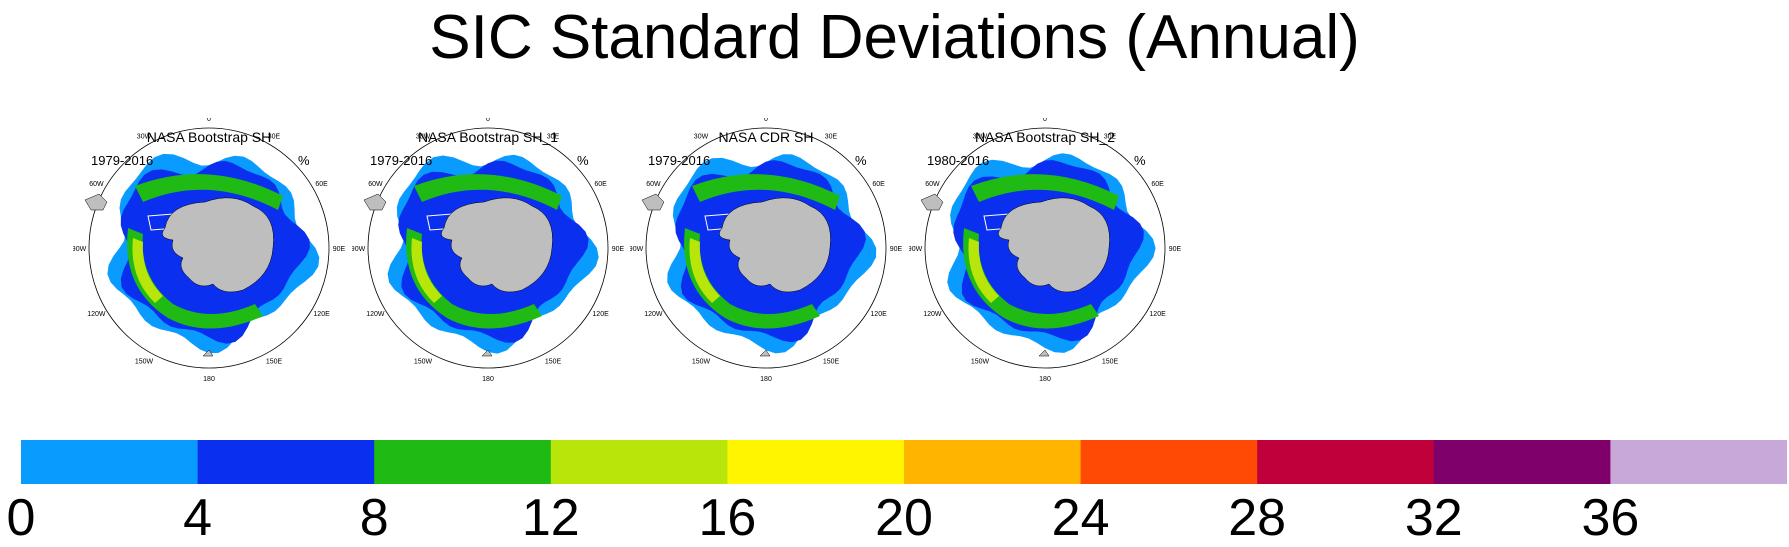 Image resolution: width=1789 pixels, height=547 pixels. I want to click on colorbar-tick-label: 32, so click(1433, 518).